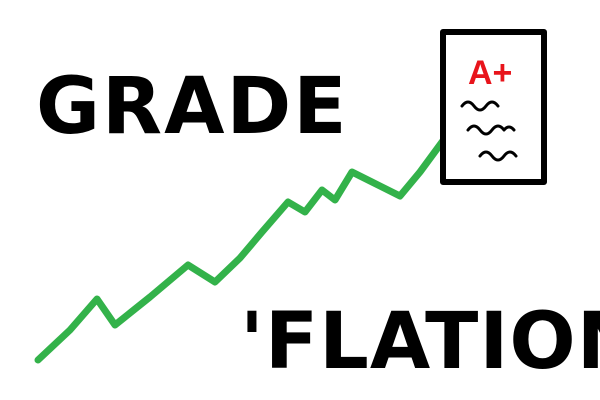 This screenshot has width=600, height=400. What do you see at coordinates (192, 107) in the screenshot?
I see `title-grade: GRADE` at bounding box center [192, 107].